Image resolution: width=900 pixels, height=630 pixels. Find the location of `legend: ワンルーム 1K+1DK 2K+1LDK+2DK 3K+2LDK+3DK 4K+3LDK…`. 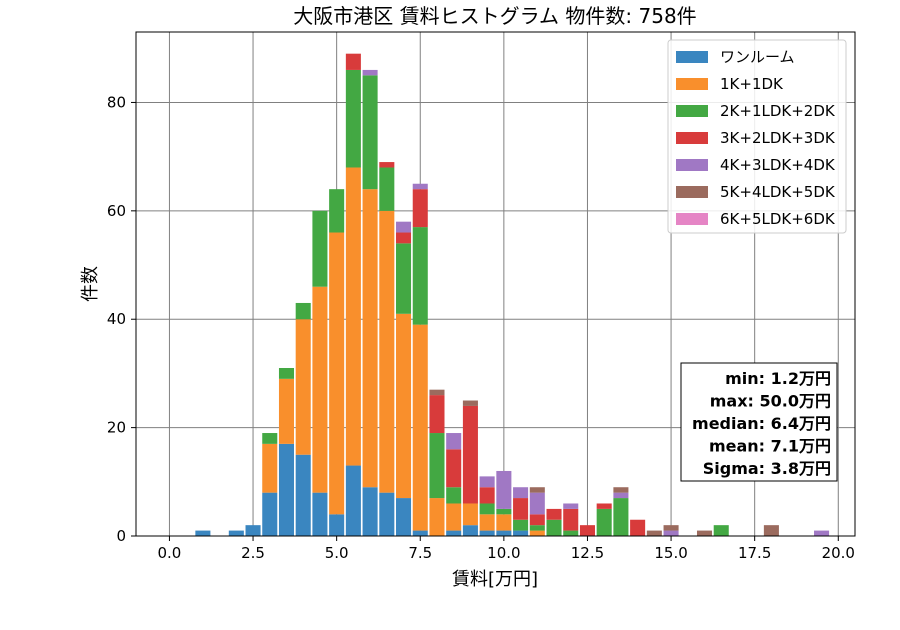

legend: ワンルーム 1K+1DK 2K+1LDK+2DK 3K+2LDK+3DK 4K+3LDK… is located at coordinates (757, 136).